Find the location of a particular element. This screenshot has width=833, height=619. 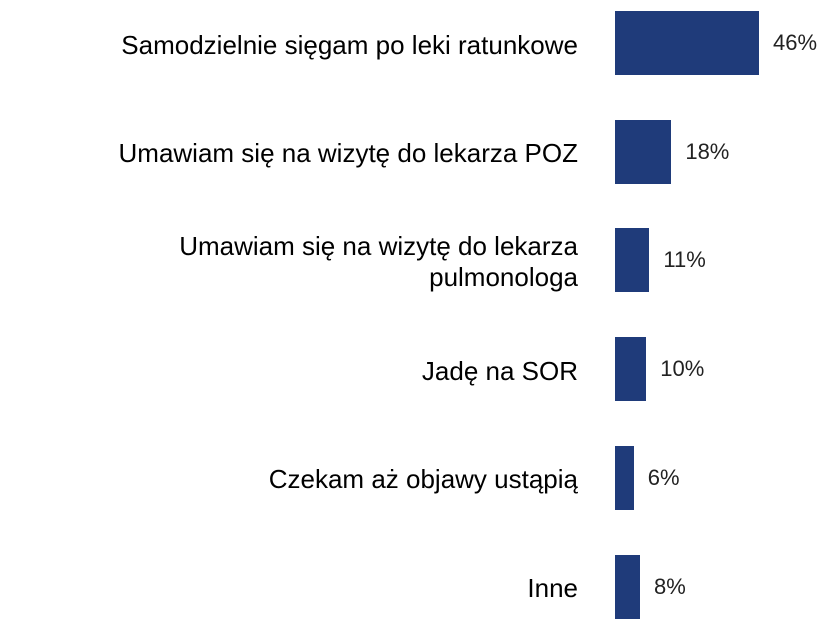

category-label: Czekam aż objawy ustąpią is located at coordinates (423, 479).